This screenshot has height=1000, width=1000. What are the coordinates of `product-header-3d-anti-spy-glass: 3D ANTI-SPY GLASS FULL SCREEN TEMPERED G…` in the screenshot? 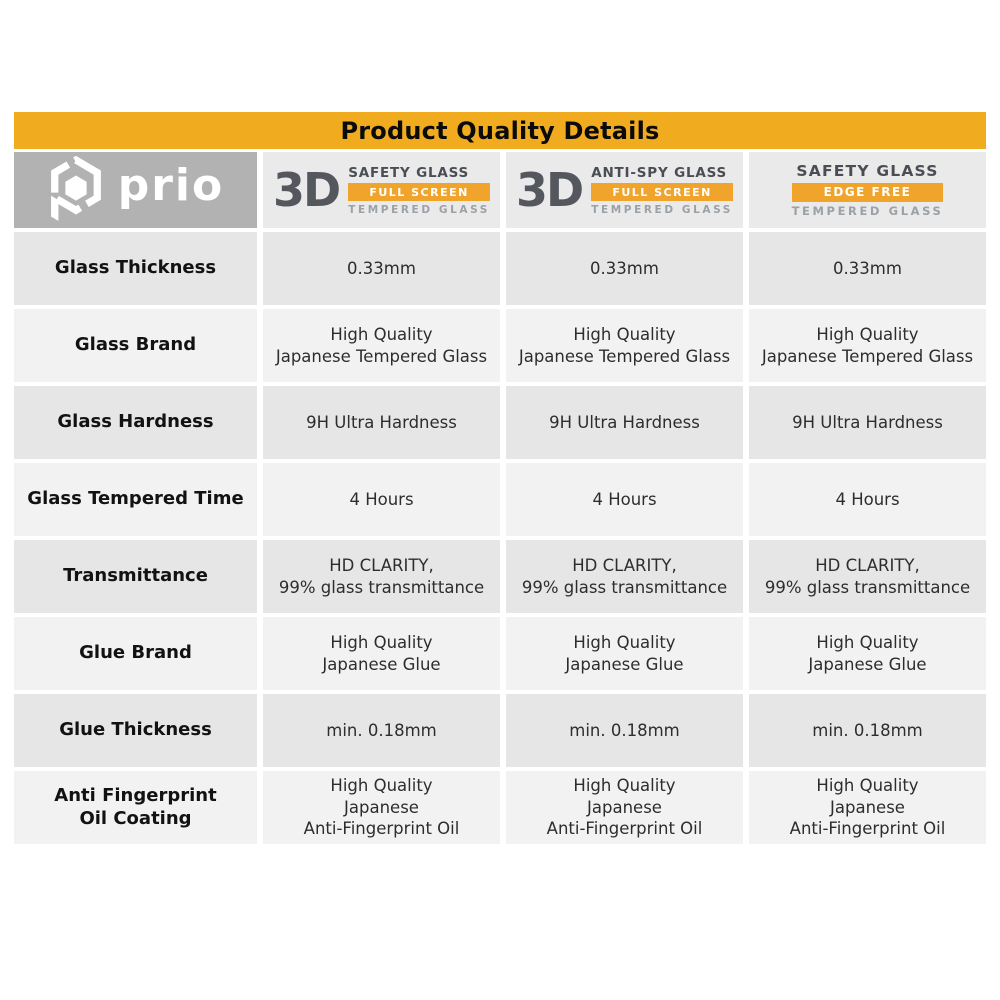 It's located at (624, 190).